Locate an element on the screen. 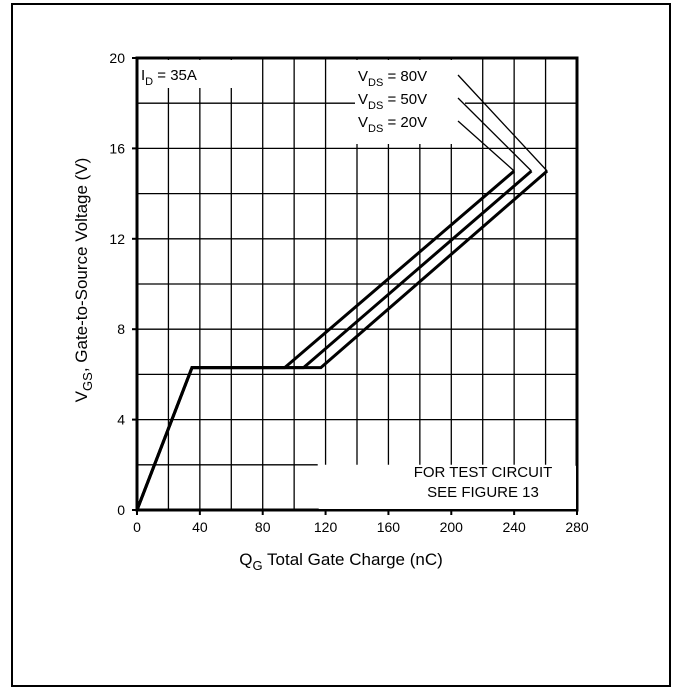 The height and width of the screenshot is (691, 683). y-axis-title: VGS, Gate-to-Source Voltage (V) is located at coordinates (83, 280).